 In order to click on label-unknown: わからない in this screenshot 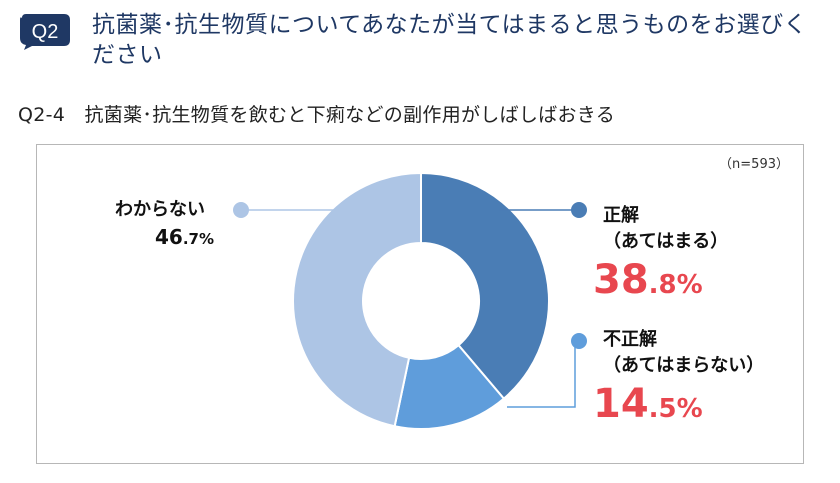, I will do `click(160, 210)`.